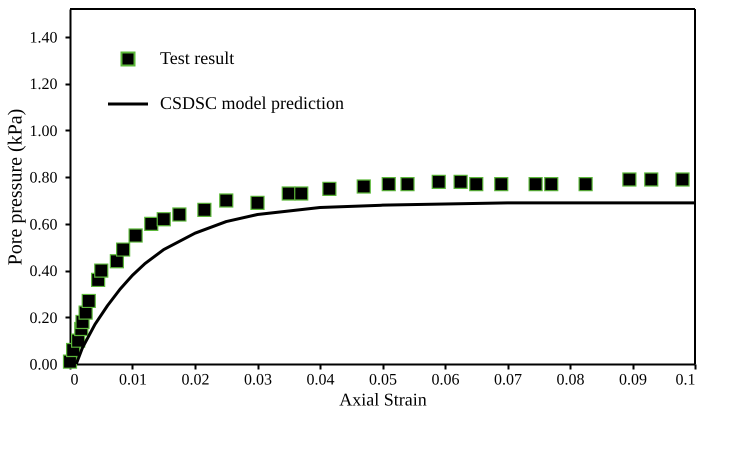 This screenshot has width=753, height=470. Describe the element at coordinates (686, 380) in the screenshot. I see `x-tick-label: 0.1` at that location.